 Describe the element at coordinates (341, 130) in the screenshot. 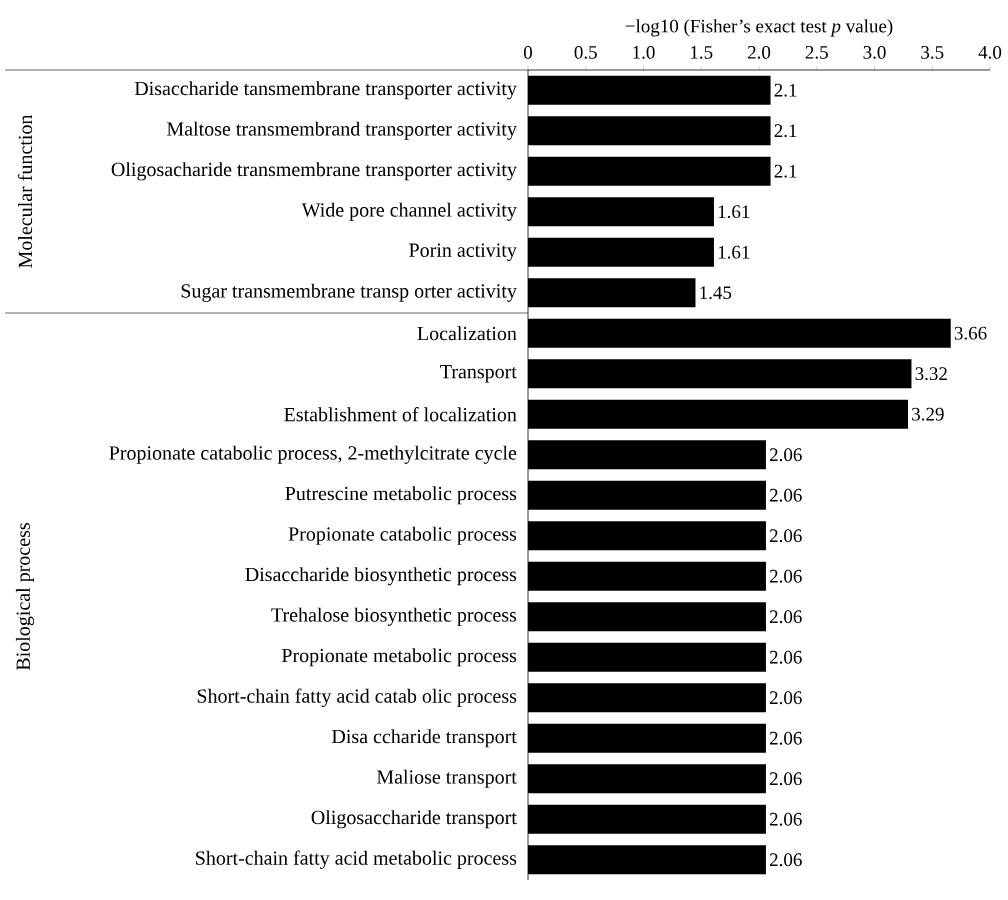

I see `y-tick-label: Maltose transmembrand transporter activity` at that location.